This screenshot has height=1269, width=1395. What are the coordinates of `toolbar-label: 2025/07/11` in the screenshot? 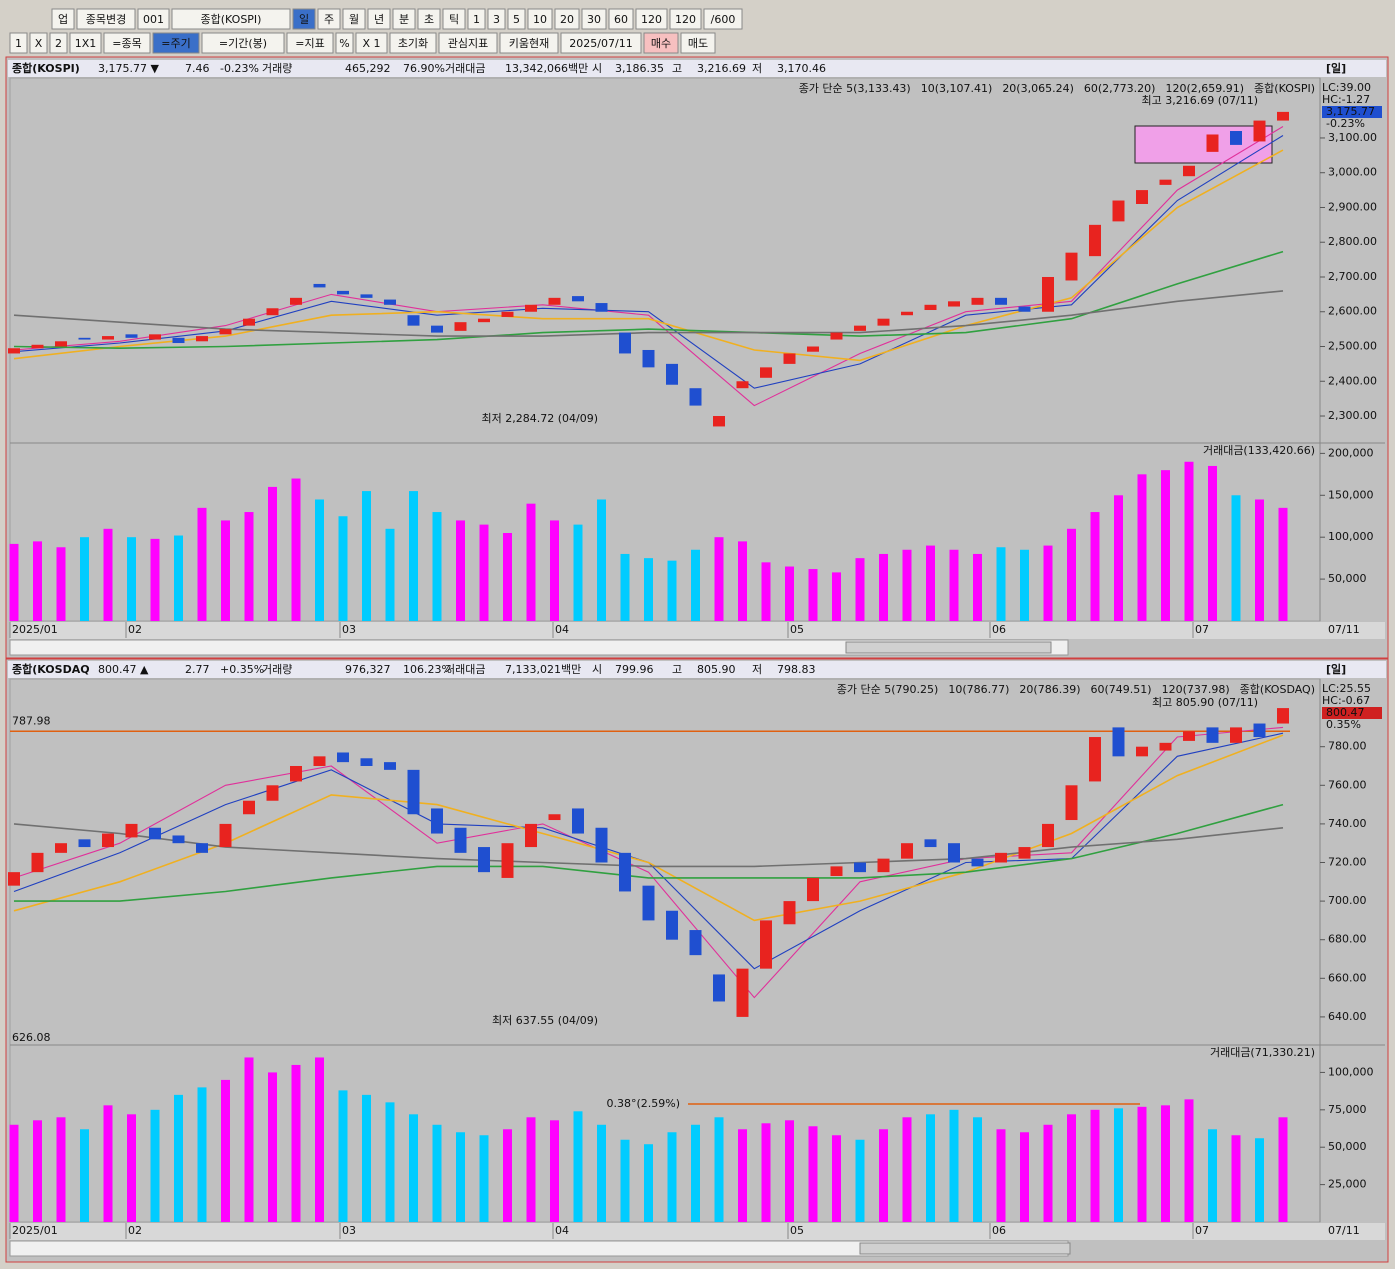 It's located at (600, 43).